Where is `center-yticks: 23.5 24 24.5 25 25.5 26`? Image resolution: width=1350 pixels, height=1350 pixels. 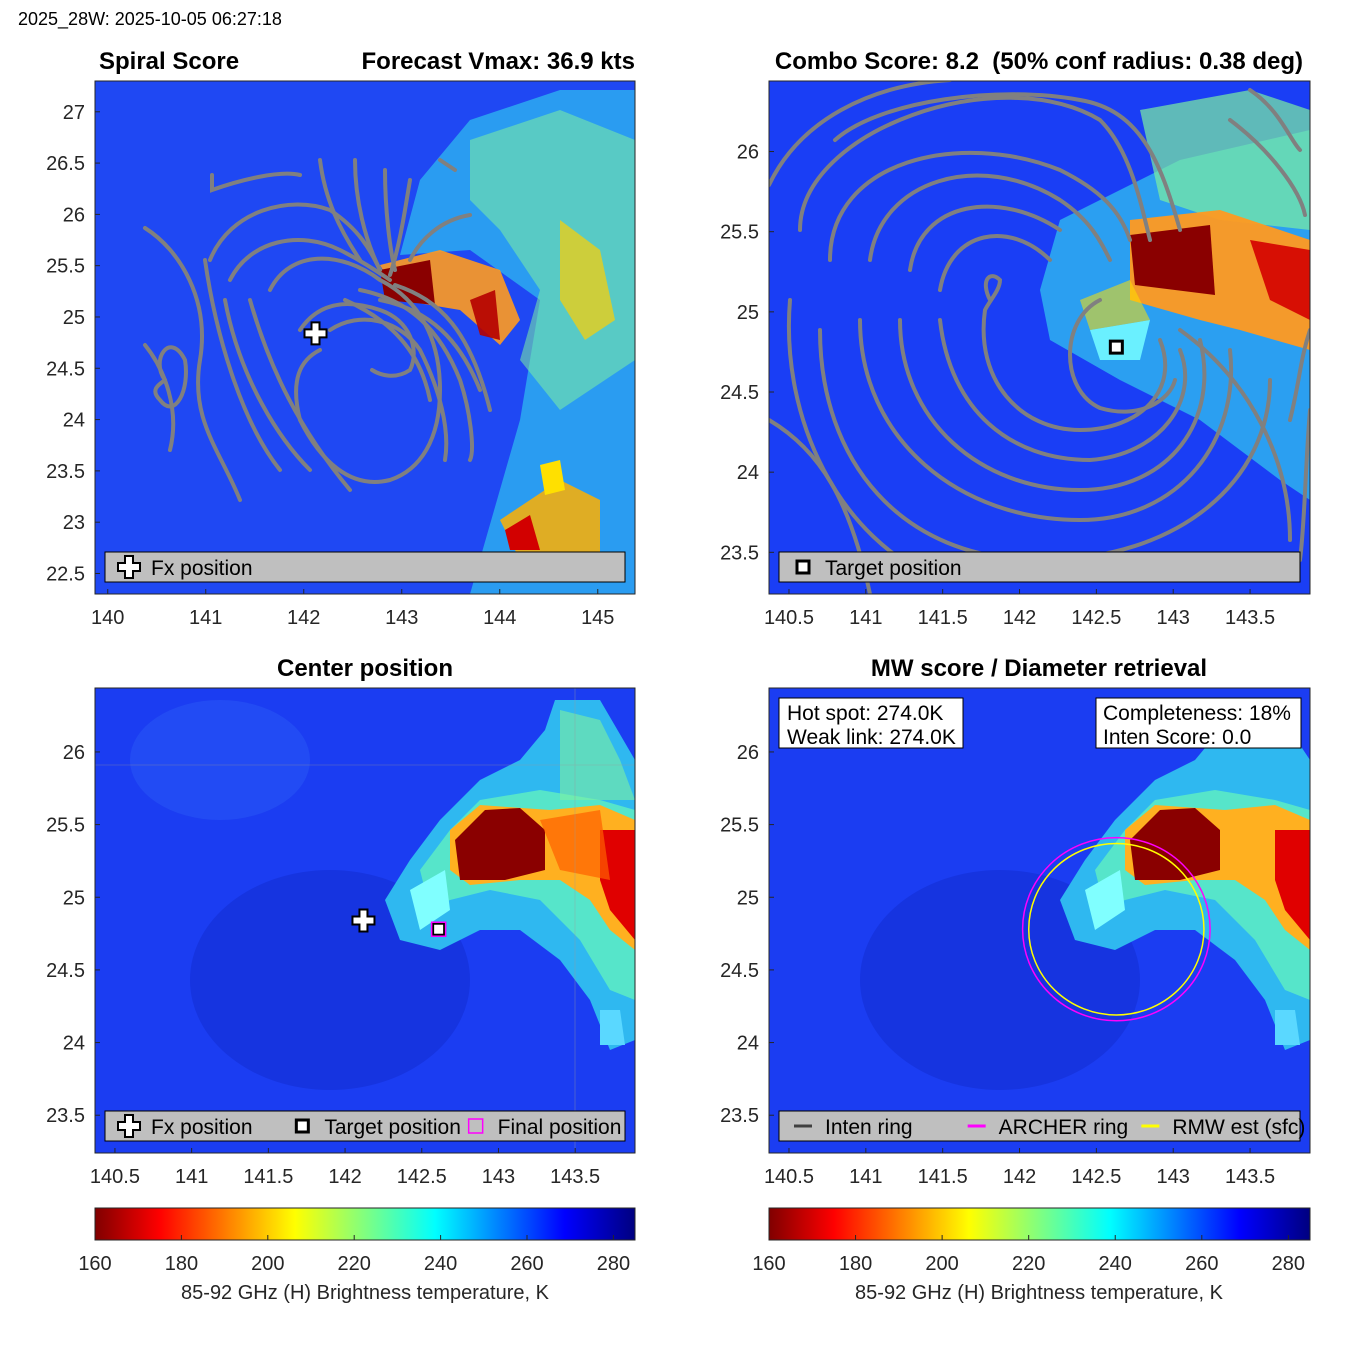
center-yticks: 23.5 24 24.5 25 25.5 26 is located at coordinates (73, 934).